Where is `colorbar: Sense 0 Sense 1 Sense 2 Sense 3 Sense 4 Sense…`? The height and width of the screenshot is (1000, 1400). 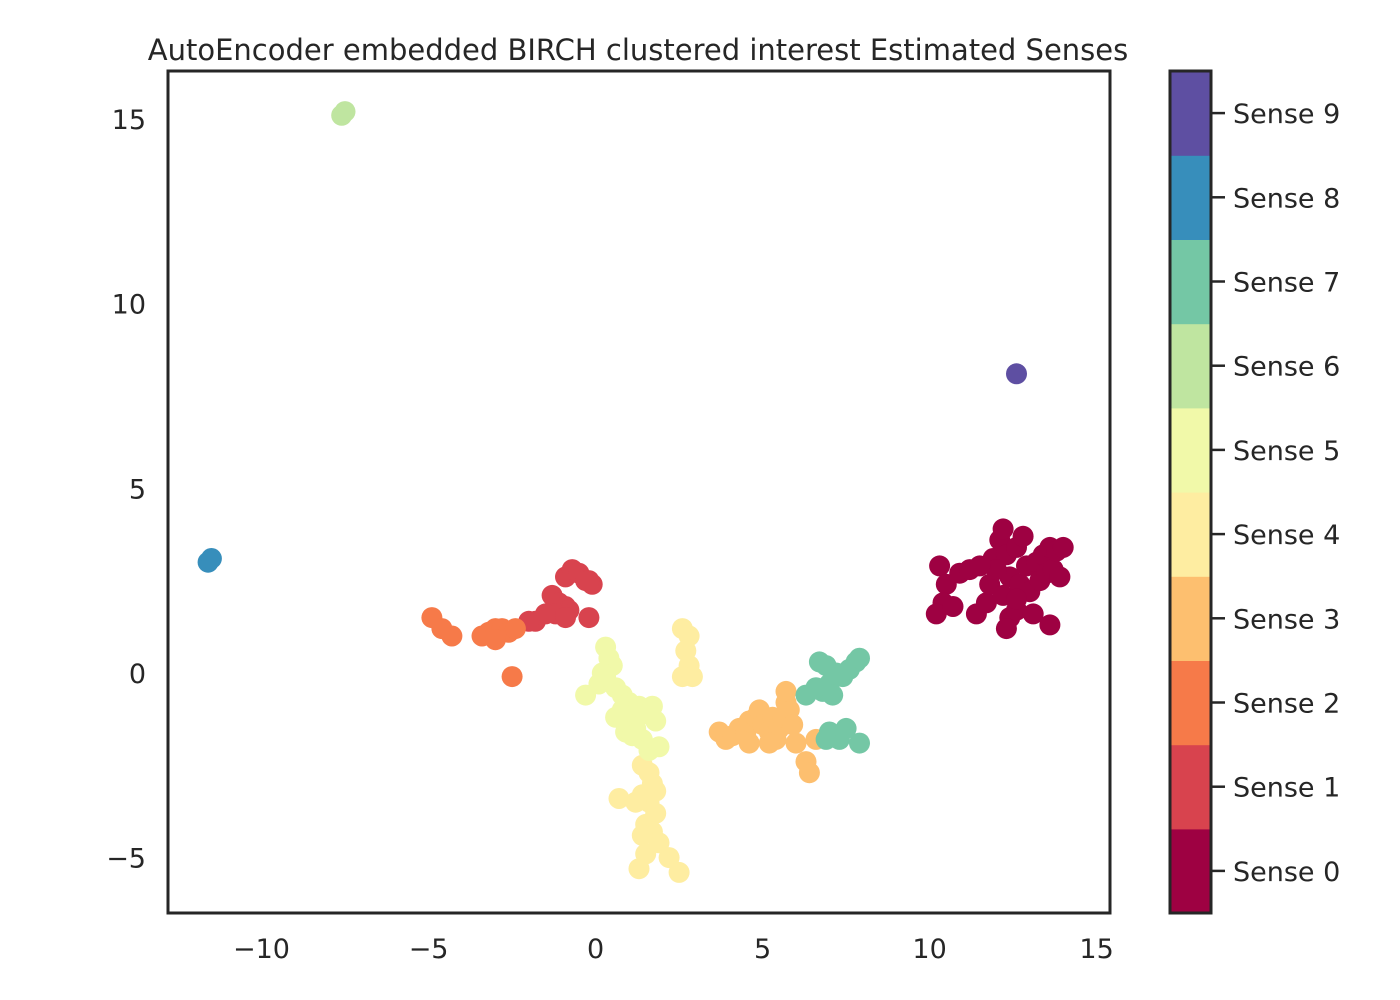
colorbar: Sense 0 Sense 1 Sense 2 Sense 3 Sense 4 Sense… is located at coordinates (1254, 492).